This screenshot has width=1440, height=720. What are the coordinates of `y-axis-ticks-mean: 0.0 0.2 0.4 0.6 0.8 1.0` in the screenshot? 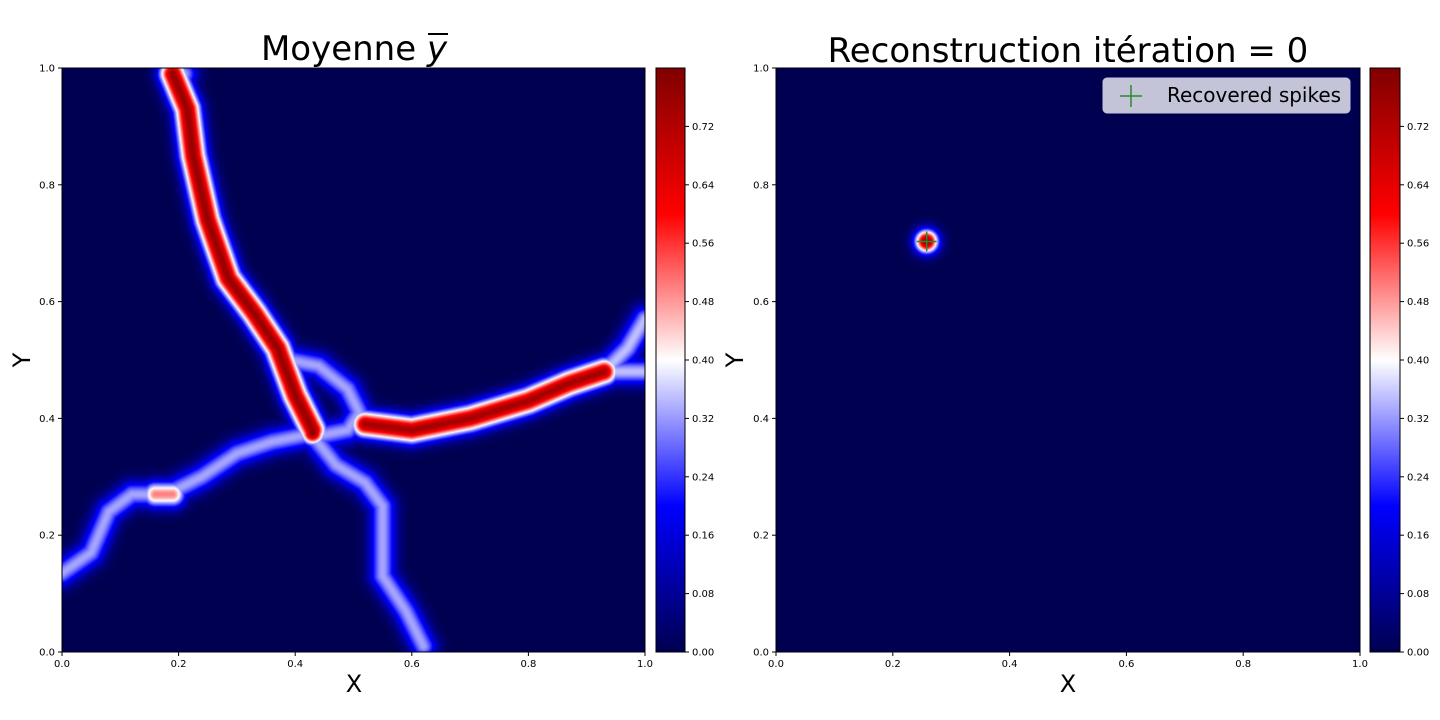 It's located at (50, 361).